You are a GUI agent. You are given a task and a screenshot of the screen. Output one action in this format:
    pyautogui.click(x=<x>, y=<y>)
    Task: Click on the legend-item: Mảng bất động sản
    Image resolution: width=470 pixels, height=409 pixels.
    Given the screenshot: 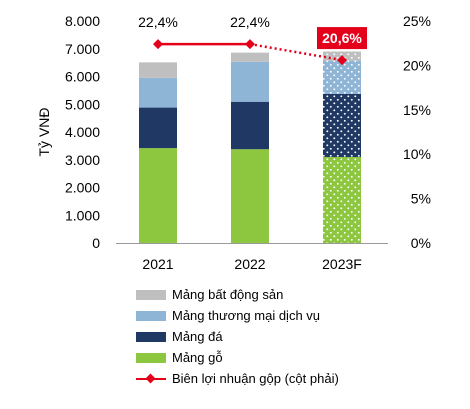 What is the action you would take?
    pyautogui.click(x=237, y=294)
    